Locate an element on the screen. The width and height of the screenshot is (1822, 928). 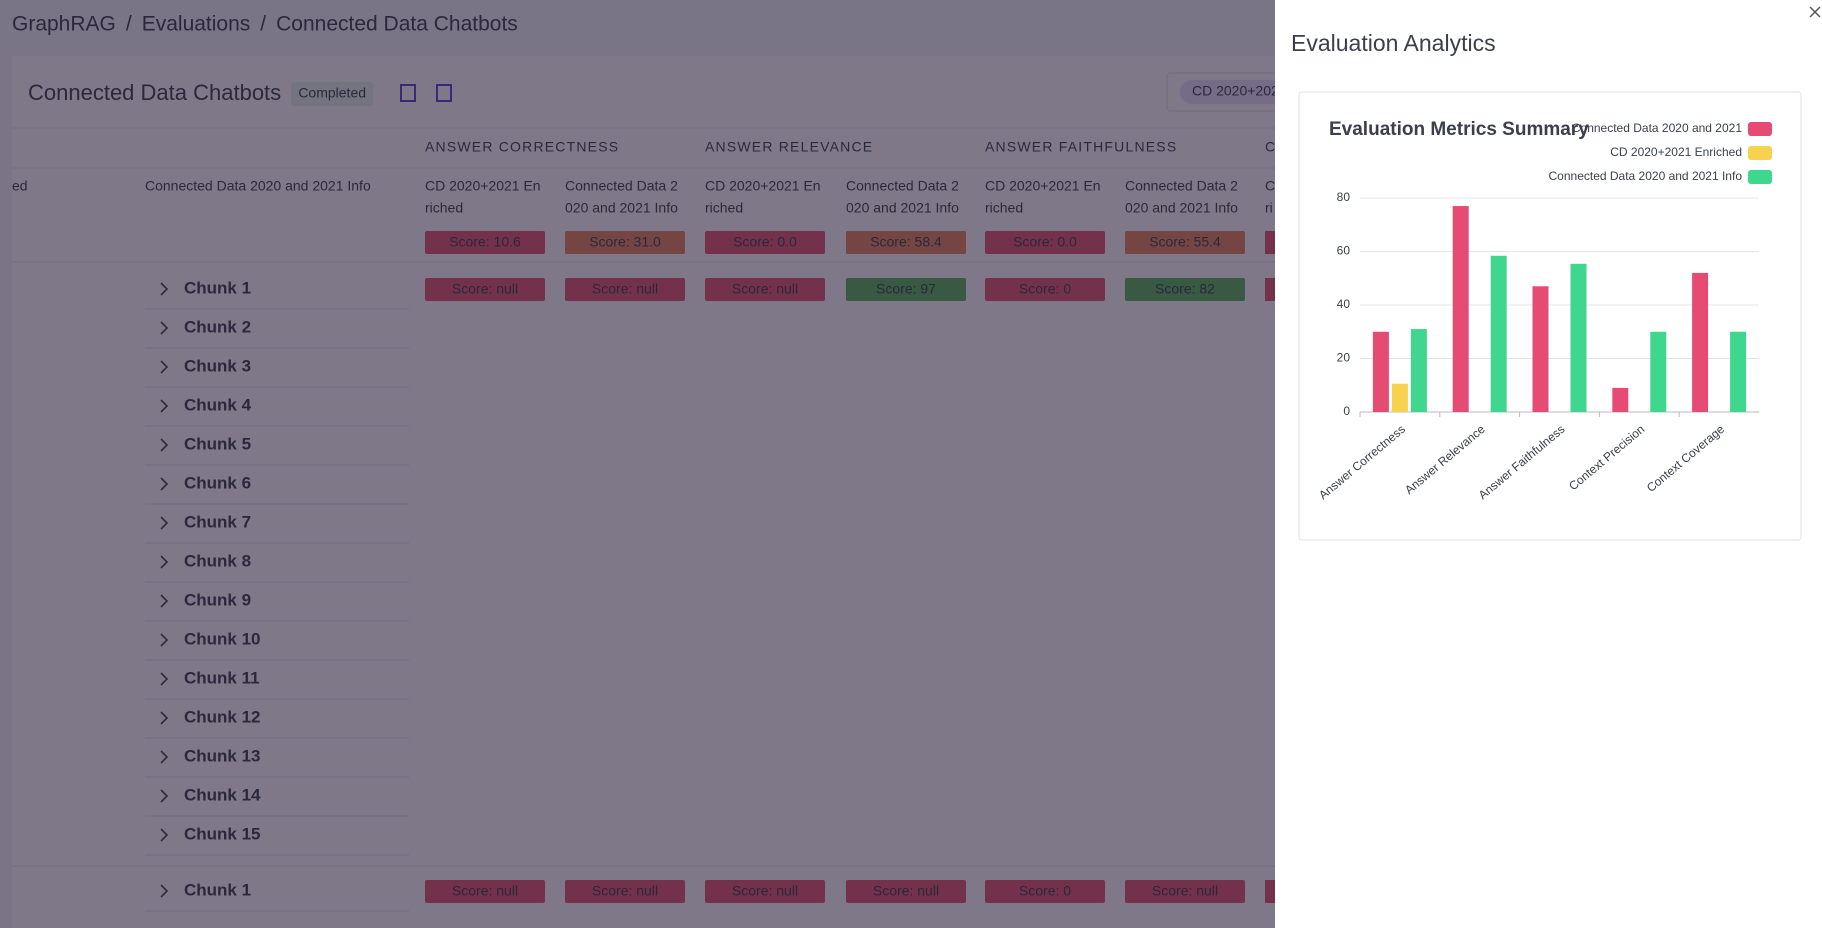
close-button is located at coordinates (1815, 12).